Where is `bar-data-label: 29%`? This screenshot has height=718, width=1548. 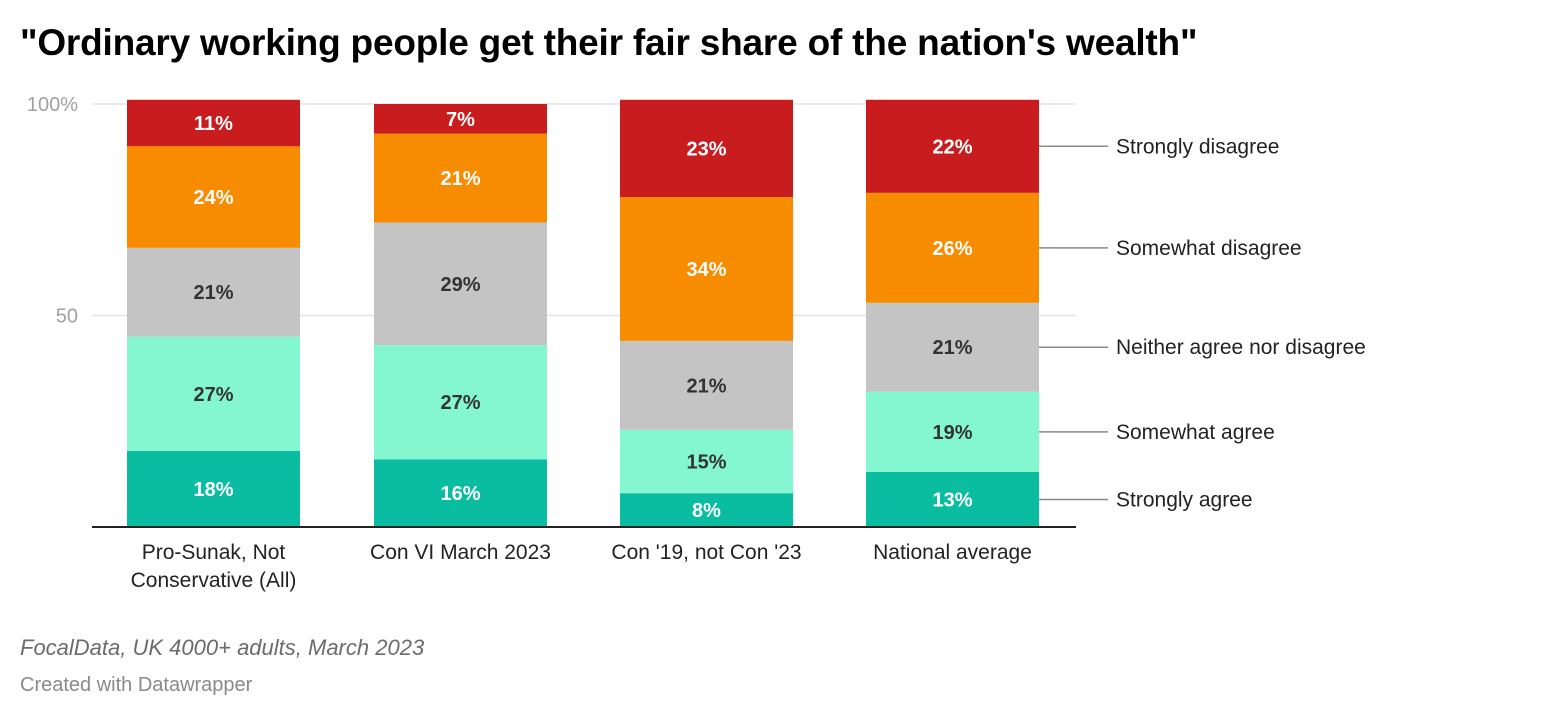
bar-data-label: 29% is located at coordinates (460, 285).